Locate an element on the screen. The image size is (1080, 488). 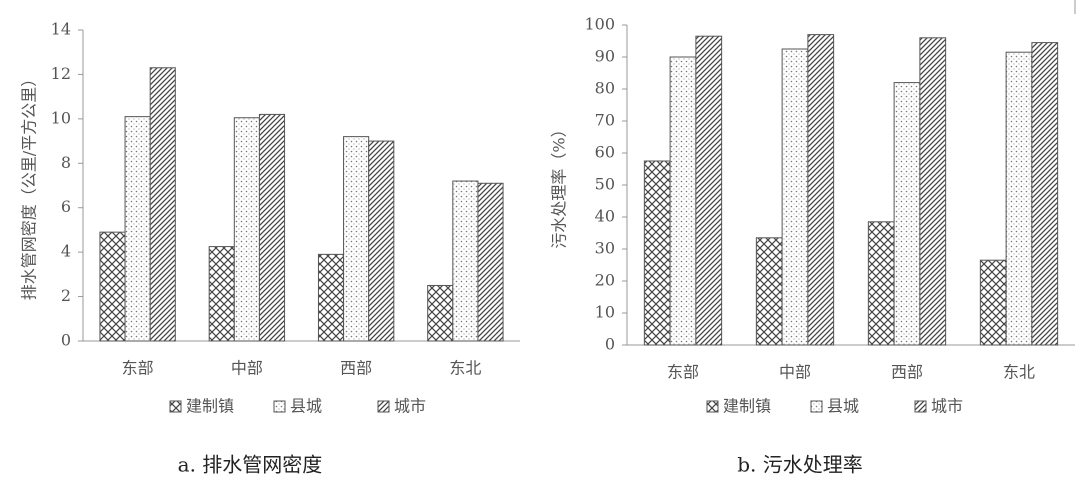
y-tick-label: 20 is located at coordinates (605, 280).